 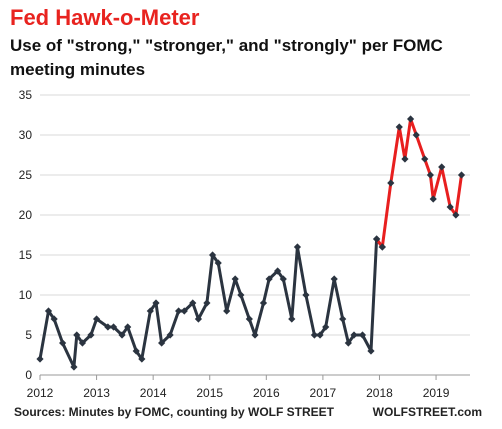 What do you see at coordinates (26, 295) in the screenshot?
I see `y-tick-label: 10` at bounding box center [26, 295].